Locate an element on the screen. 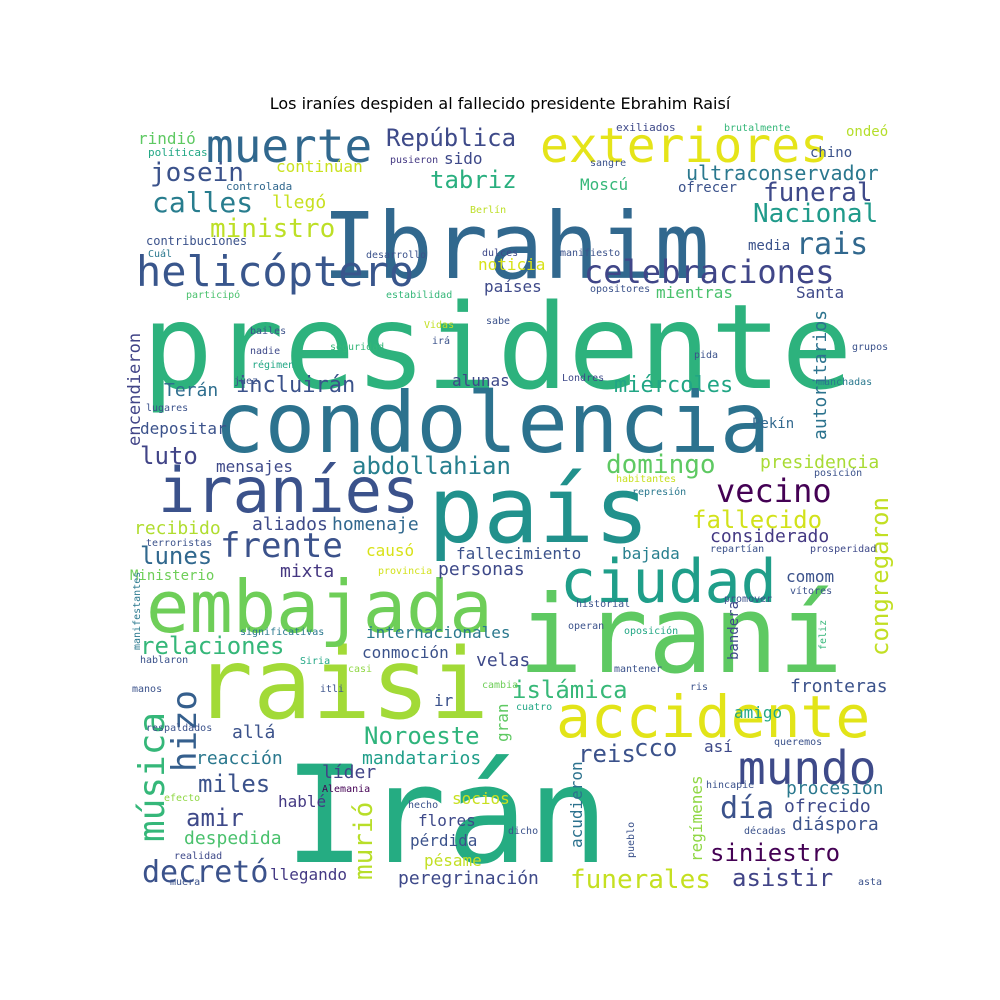 The image size is (1000, 1000). word-miles: miles is located at coordinates (234, 784).